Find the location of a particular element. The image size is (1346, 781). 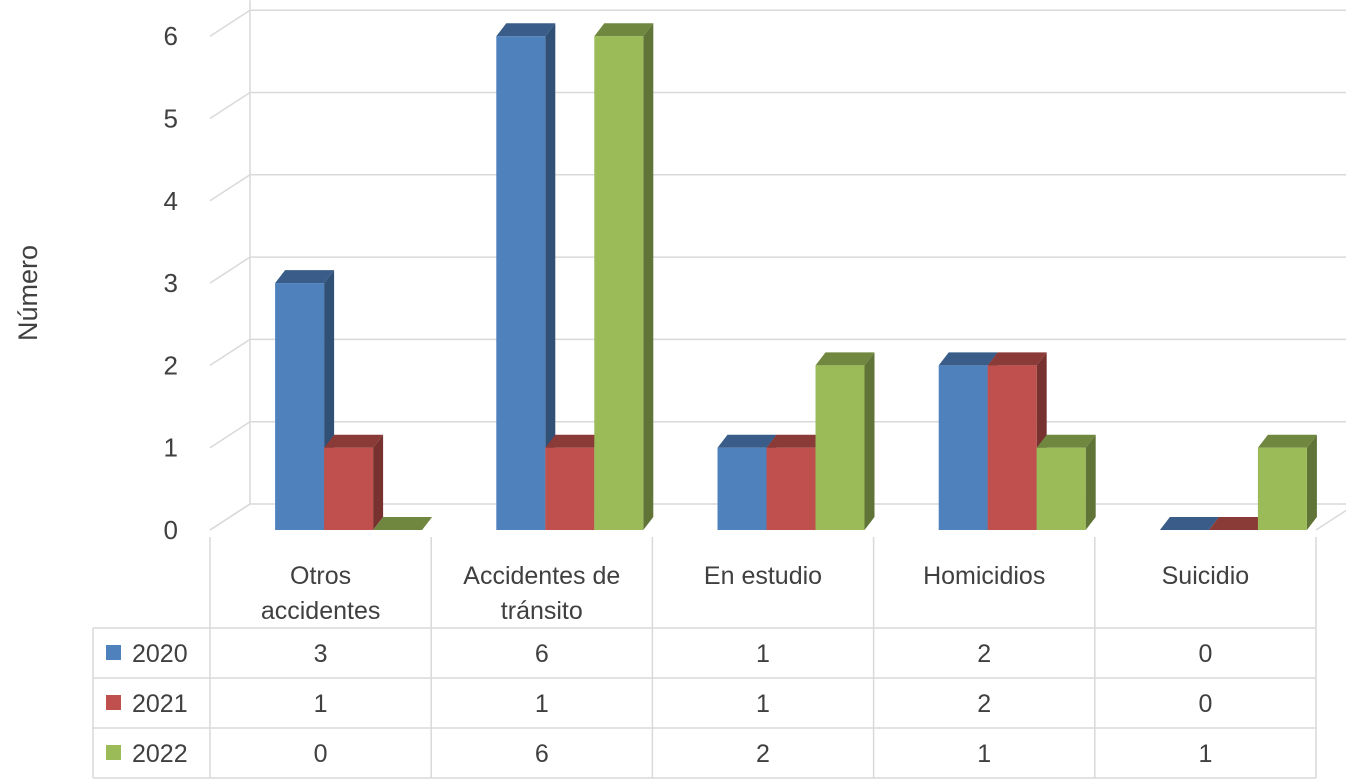

y-tick-label: 3 is located at coordinates (171, 283).